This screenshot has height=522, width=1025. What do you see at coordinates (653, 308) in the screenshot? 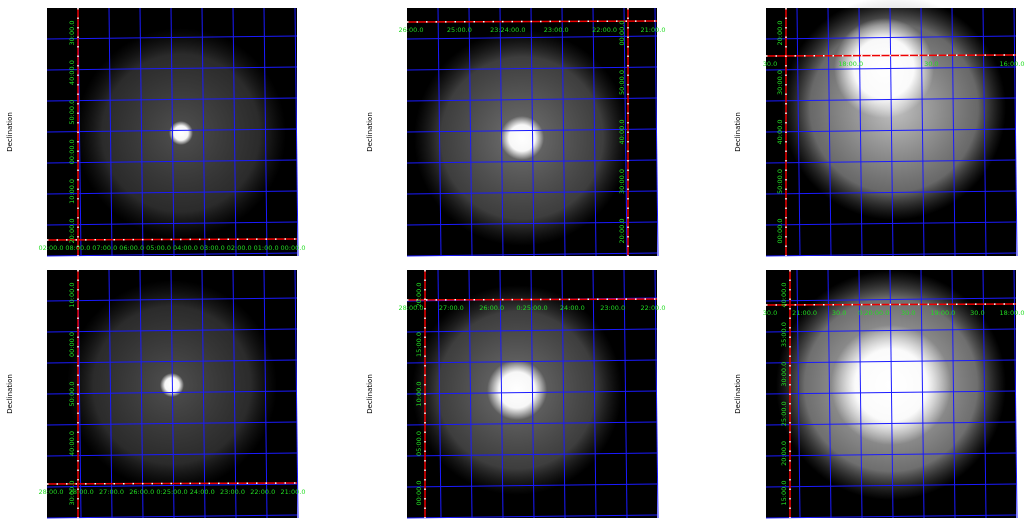
I see `x-tick-label: 22:00.0` at bounding box center [653, 308].